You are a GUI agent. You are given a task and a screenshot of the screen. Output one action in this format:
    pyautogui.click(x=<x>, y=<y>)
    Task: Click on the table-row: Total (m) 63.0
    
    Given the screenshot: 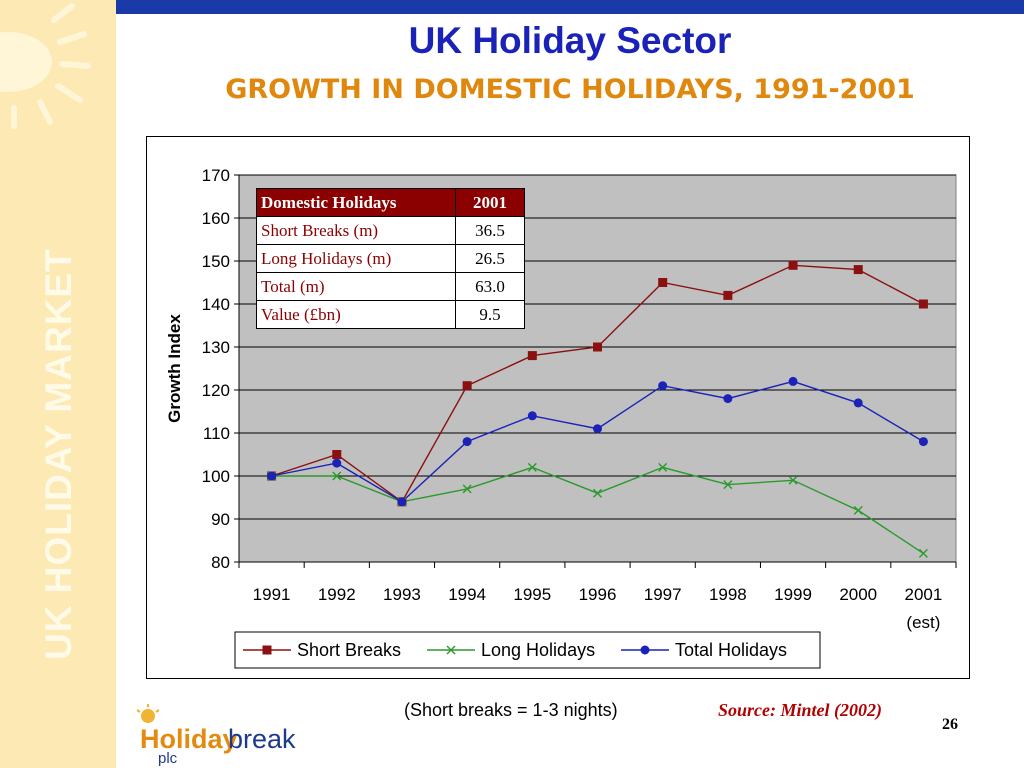 What is the action you would take?
    pyautogui.click(x=390, y=286)
    